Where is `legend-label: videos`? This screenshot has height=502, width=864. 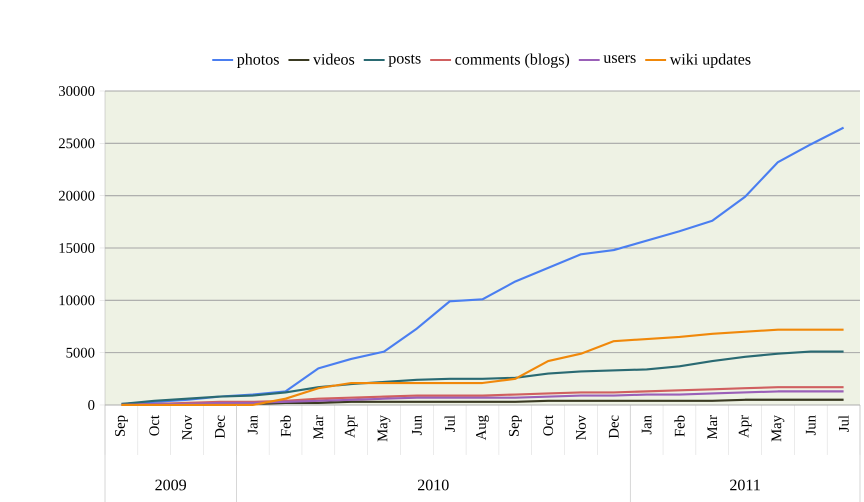
legend-label: videos is located at coordinates (333, 59).